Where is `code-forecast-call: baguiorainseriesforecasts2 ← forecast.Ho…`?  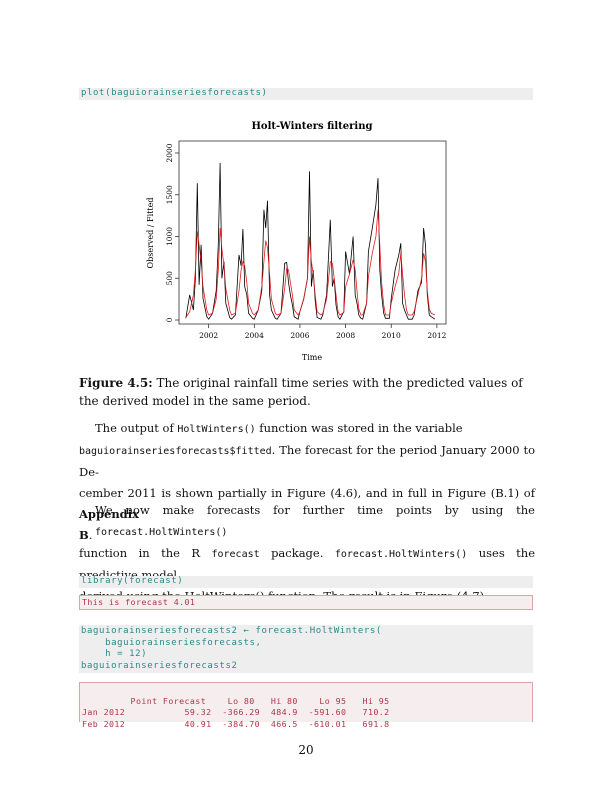
code-forecast-call: baguiorainseriesforecasts2 ← forecast.Ho… is located at coordinates (306, 649).